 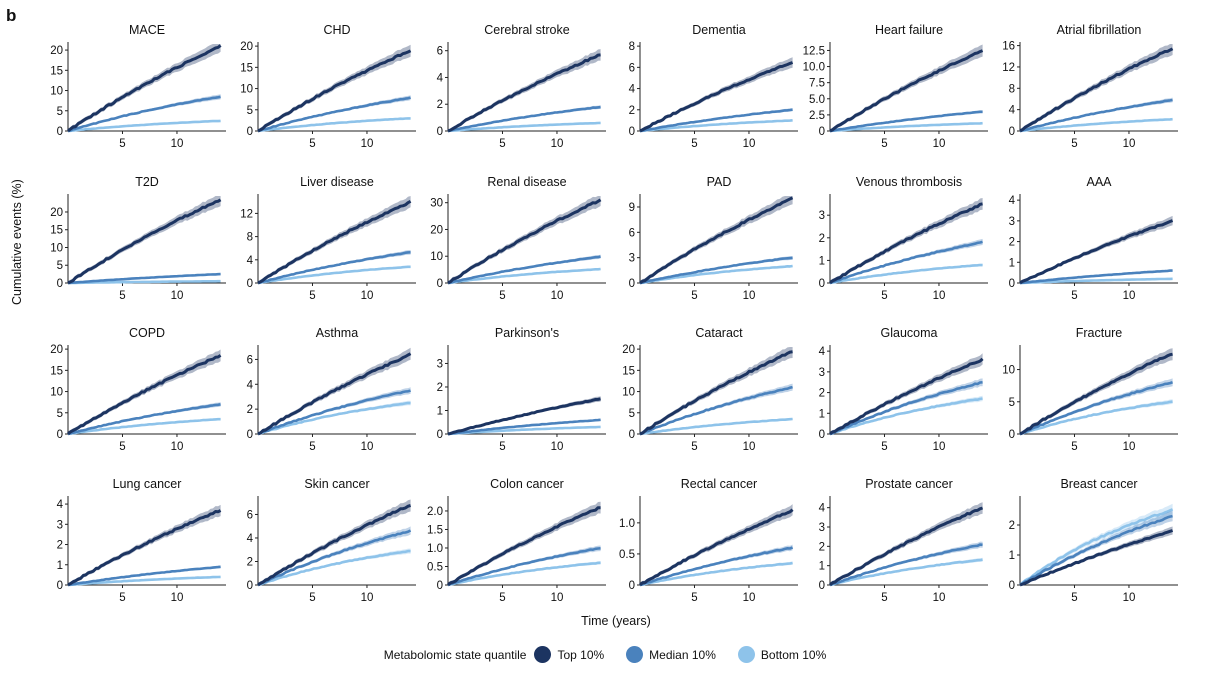 I want to click on panel-prostate-cancer: Prostate cancer 0 1 2 3 4 5 10, so click(x=903, y=540).